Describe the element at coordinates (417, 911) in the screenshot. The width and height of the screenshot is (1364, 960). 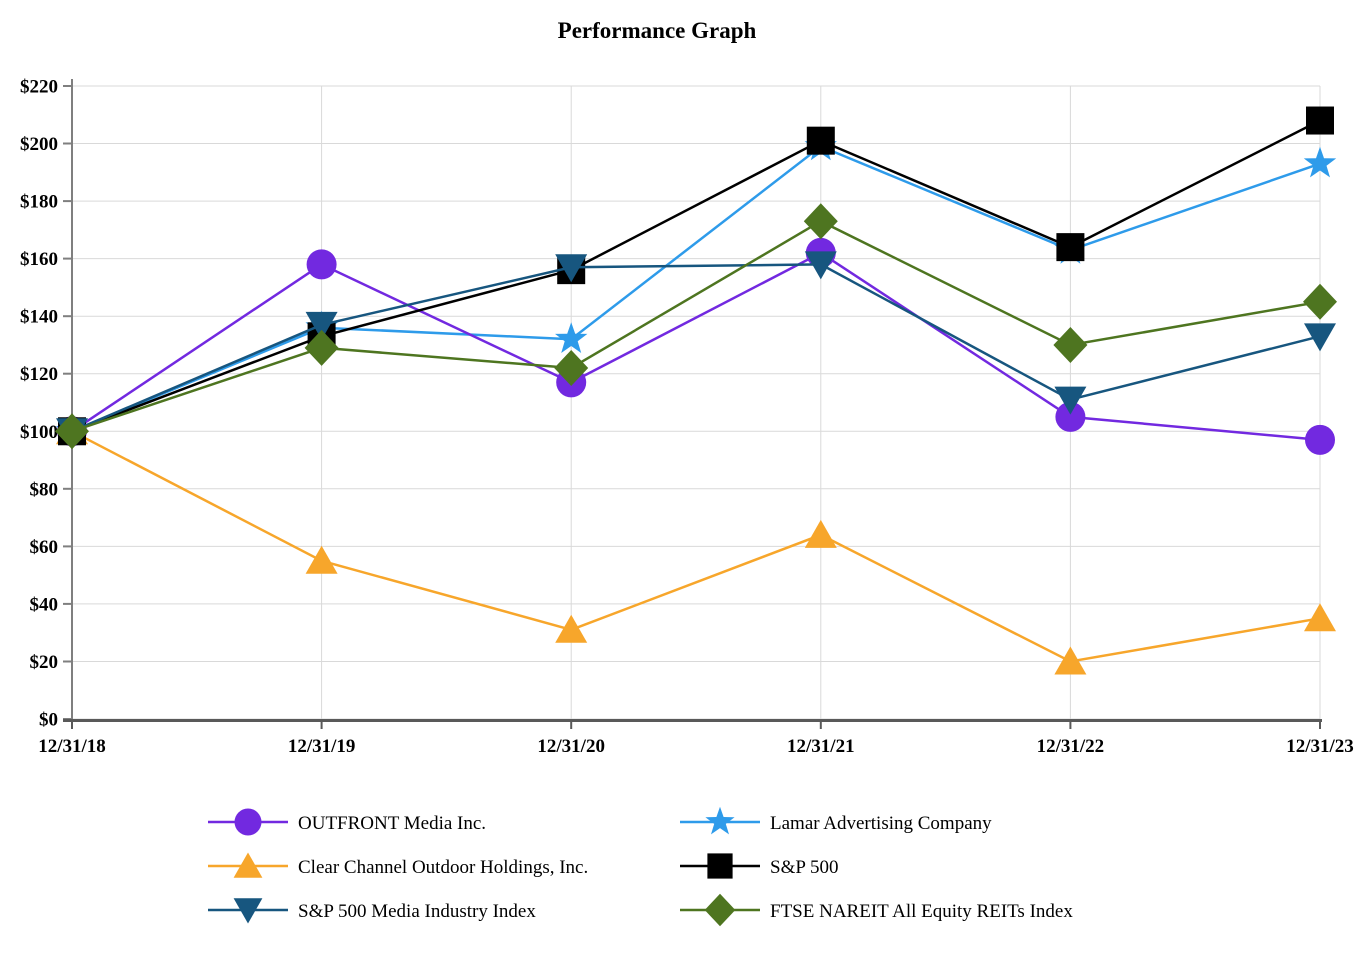
I see `legend-label: S&P 500 Media Industry Index` at that location.